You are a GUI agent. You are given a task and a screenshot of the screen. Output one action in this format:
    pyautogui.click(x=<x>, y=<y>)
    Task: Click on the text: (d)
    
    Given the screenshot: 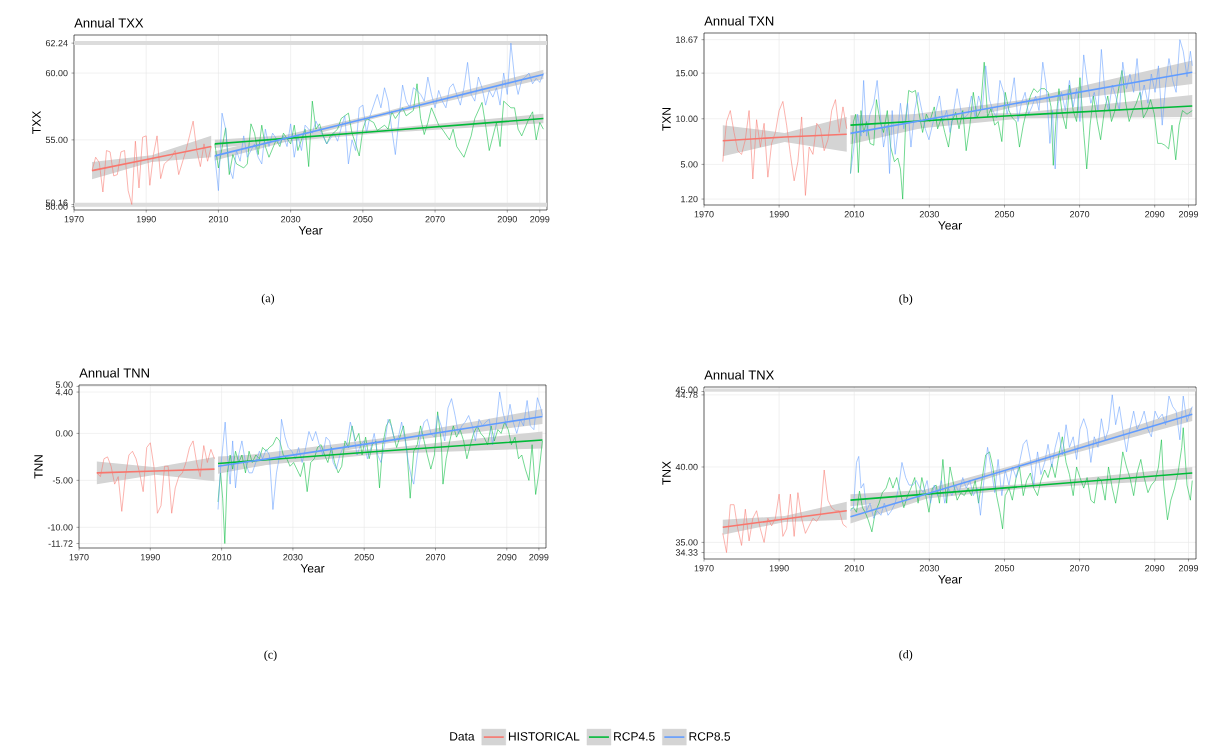 What is the action you would take?
    pyautogui.click(x=906, y=655)
    